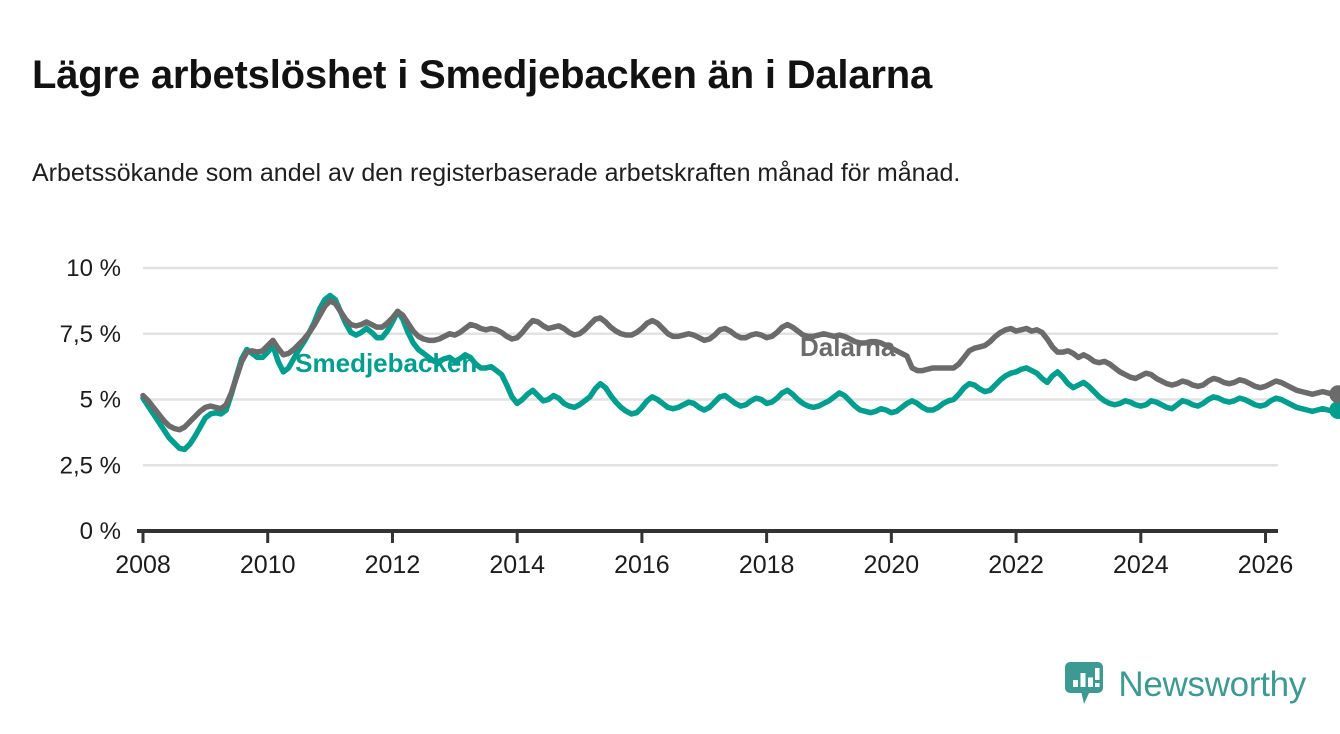 The image size is (1340, 734). What do you see at coordinates (386, 363) in the screenshot?
I see `series-label-smedjebacken: Smedjebacken` at bounding box center [386, 363].